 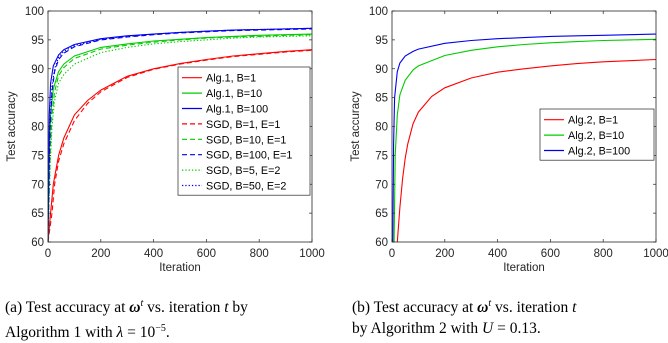 I want to click on caption-a-param-var: λ, so click(x=120, y=333).